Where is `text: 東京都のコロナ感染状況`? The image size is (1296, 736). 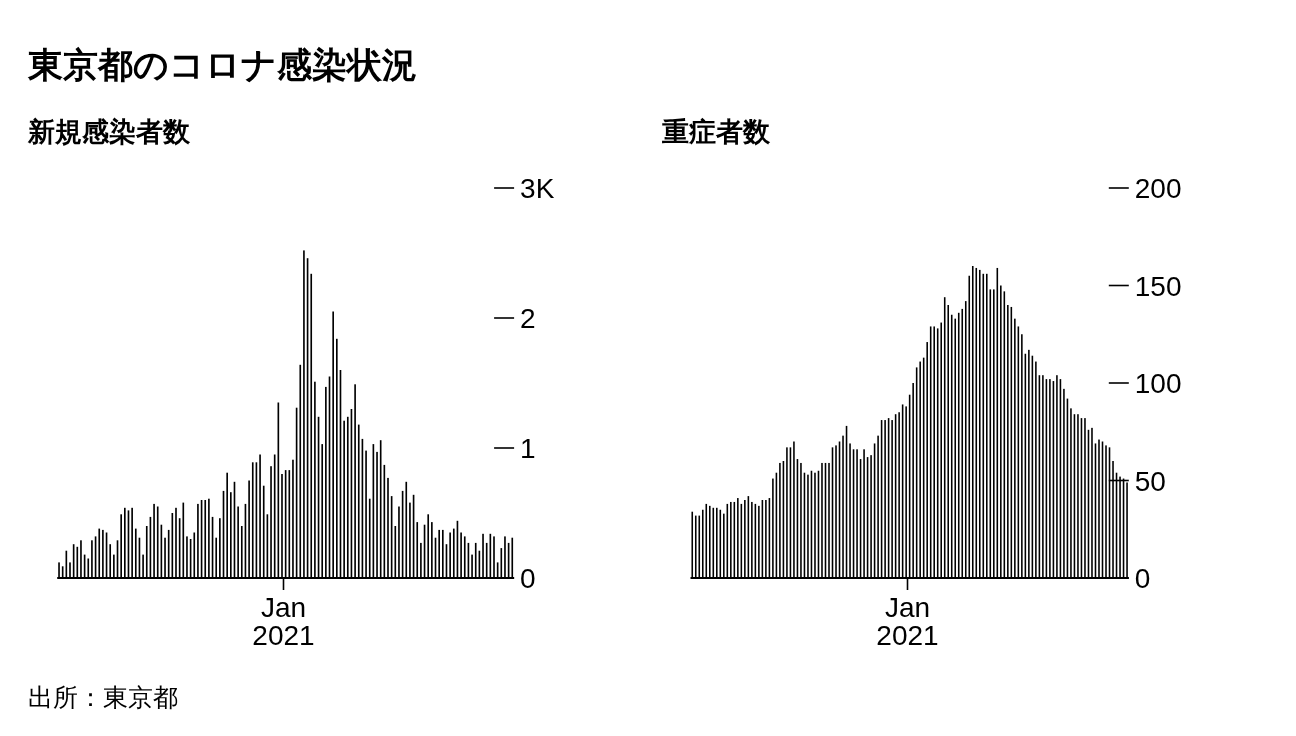 text: 東京都のコロナ感染状況 is located at coordinates (222, 64).